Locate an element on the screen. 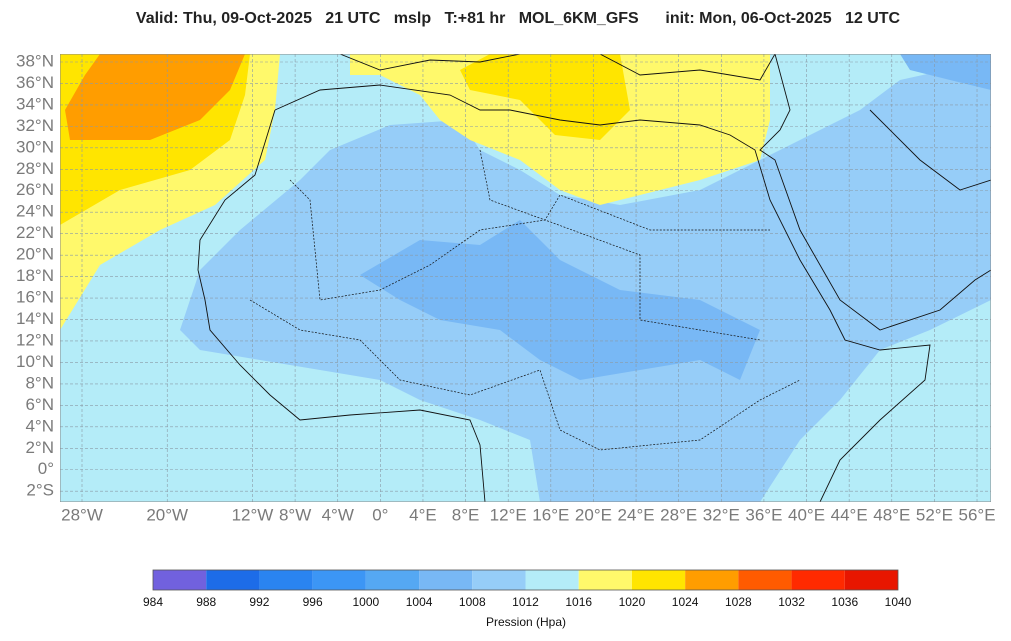  lon-label: 12°E is located at coordinates (508, 514).